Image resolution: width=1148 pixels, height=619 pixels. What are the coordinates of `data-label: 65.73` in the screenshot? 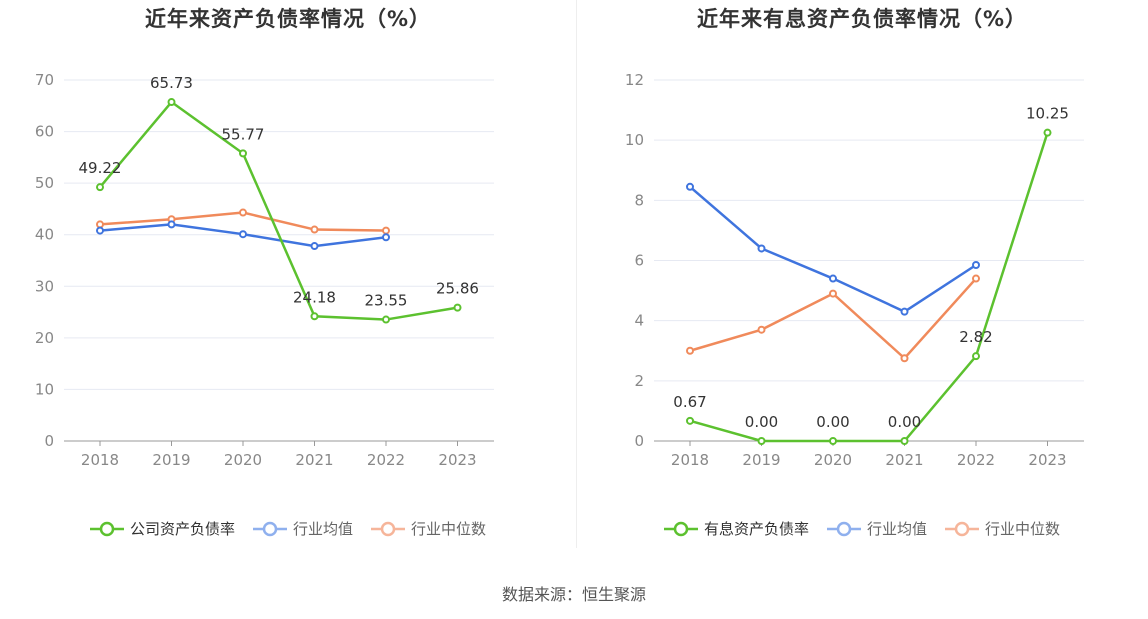 It's located at (171, 83).